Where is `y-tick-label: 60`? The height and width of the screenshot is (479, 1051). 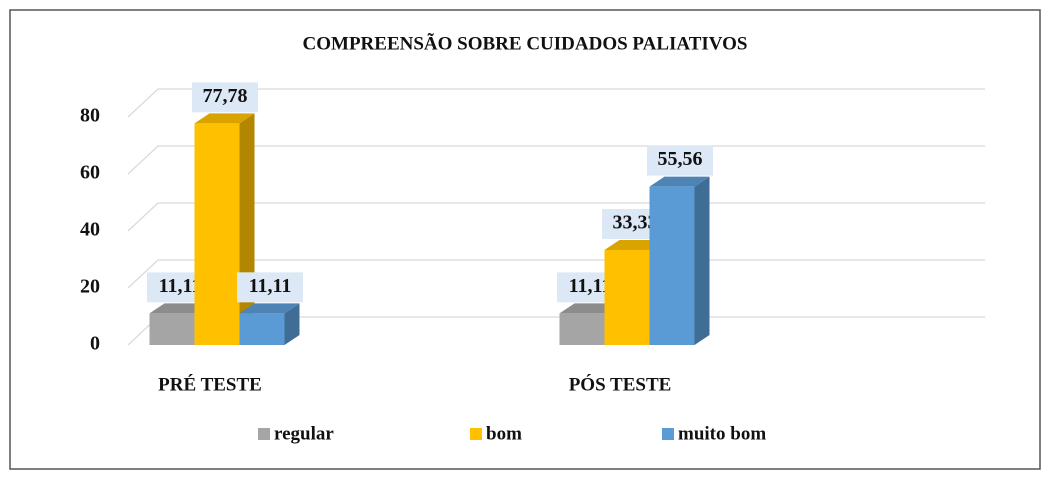
y-tick-label: 60 is located at coordinates (90, 173).